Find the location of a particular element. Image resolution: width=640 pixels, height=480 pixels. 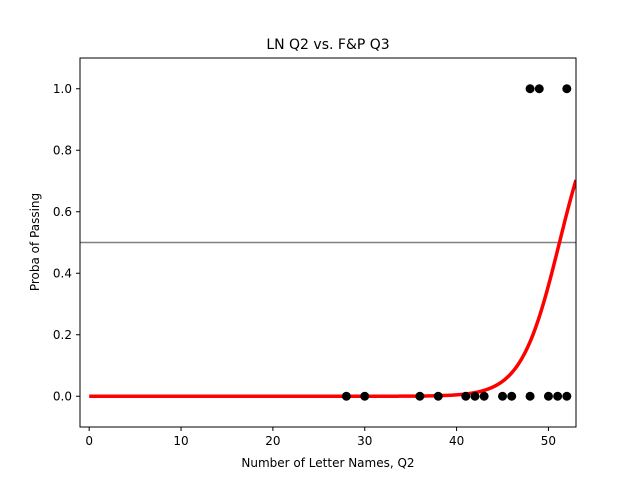

y-tick-label: 1.0 is located at coordinates (62, 89).